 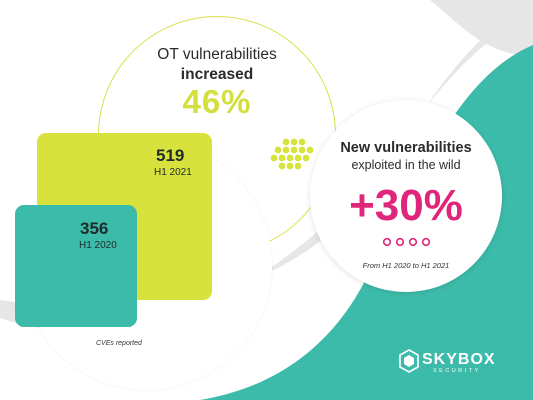 I want to click on brand-name: SKYBOX, so click(x=459, y=359).